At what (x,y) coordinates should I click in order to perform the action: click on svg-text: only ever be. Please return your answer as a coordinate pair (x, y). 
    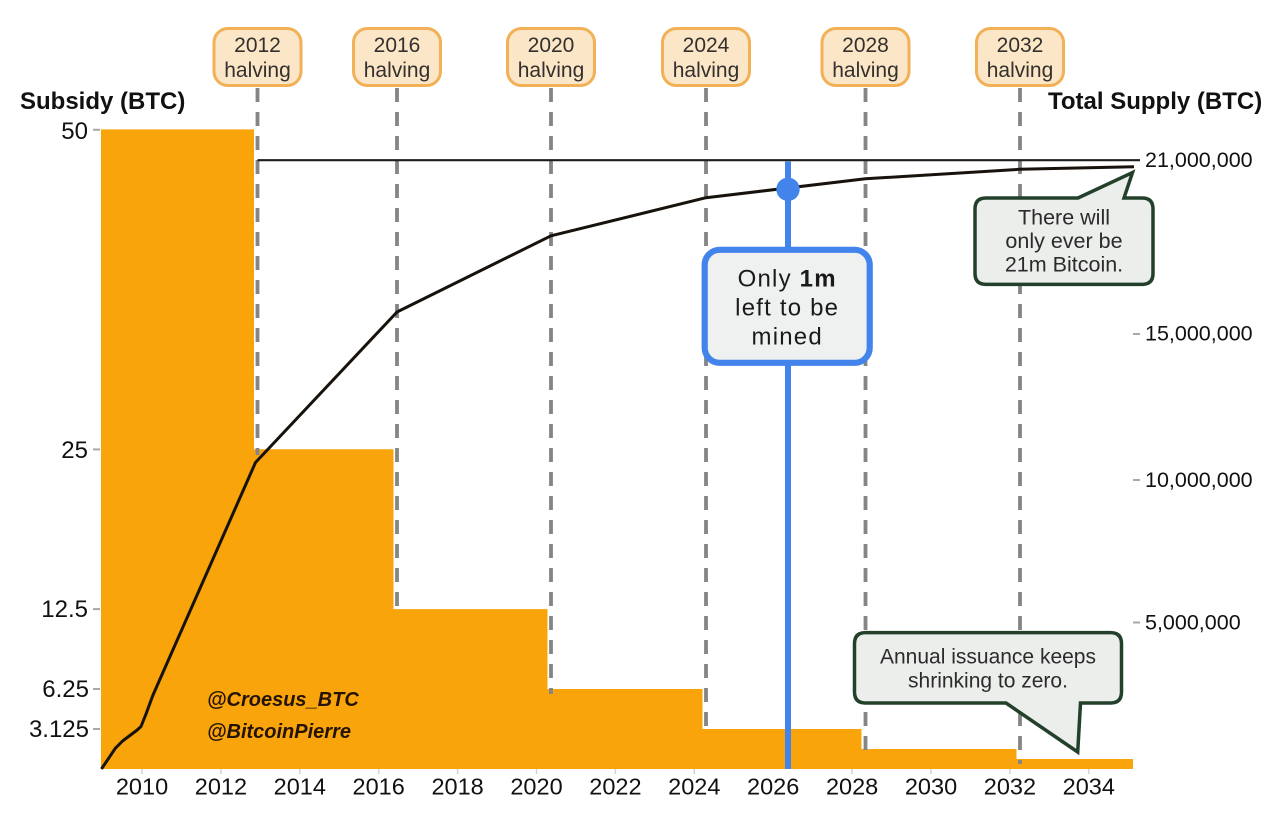
    Looking at the image, I should click on (1063, 241).